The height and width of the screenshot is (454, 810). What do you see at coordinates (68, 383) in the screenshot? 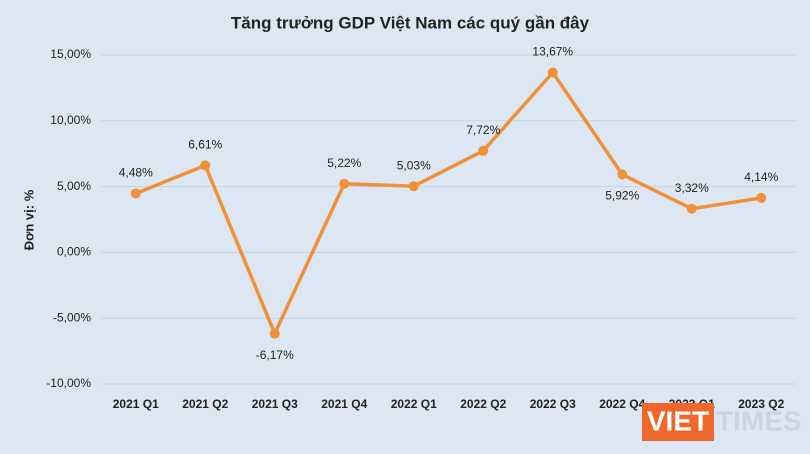
I see `y-tick-label: -10,00%` at bounding box center [68, 383].